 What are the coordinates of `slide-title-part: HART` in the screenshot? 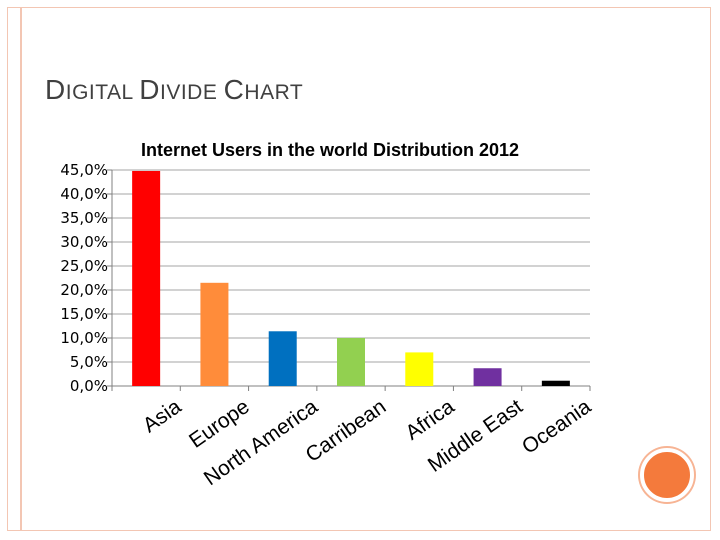 It's located at (274, 92).